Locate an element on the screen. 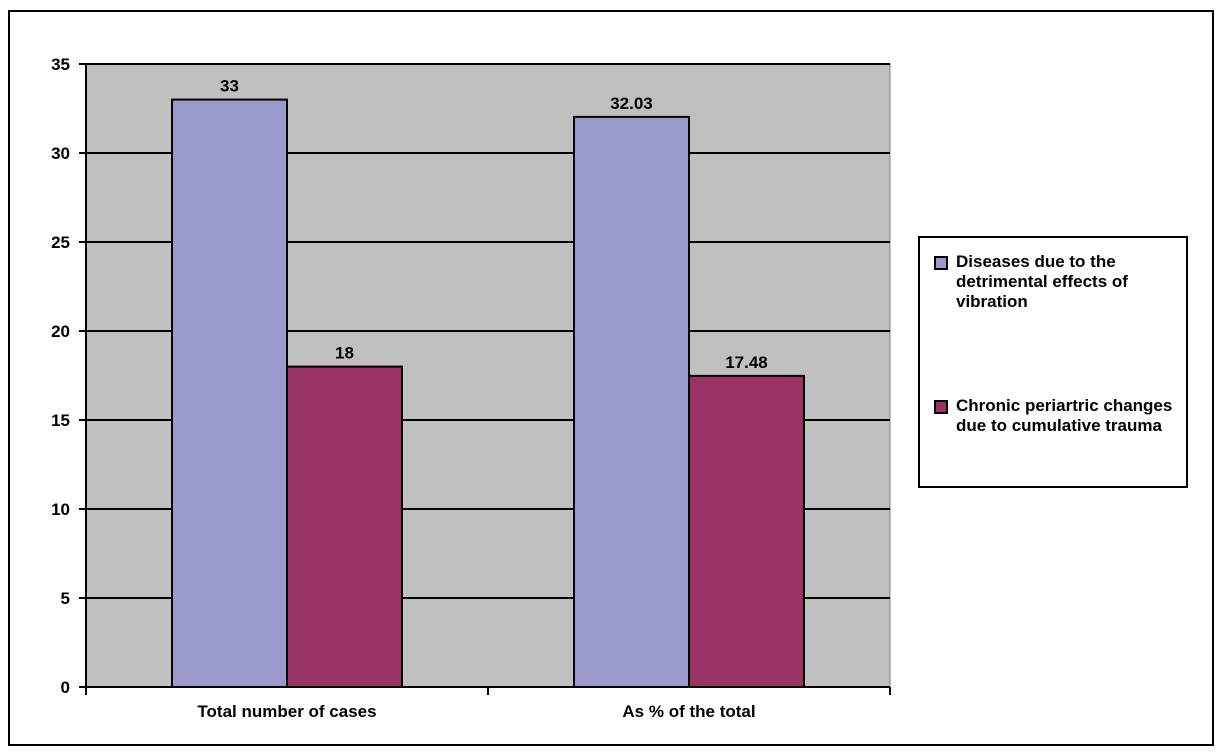  legend-swatch-periartric is located at coordinates (941, 407).